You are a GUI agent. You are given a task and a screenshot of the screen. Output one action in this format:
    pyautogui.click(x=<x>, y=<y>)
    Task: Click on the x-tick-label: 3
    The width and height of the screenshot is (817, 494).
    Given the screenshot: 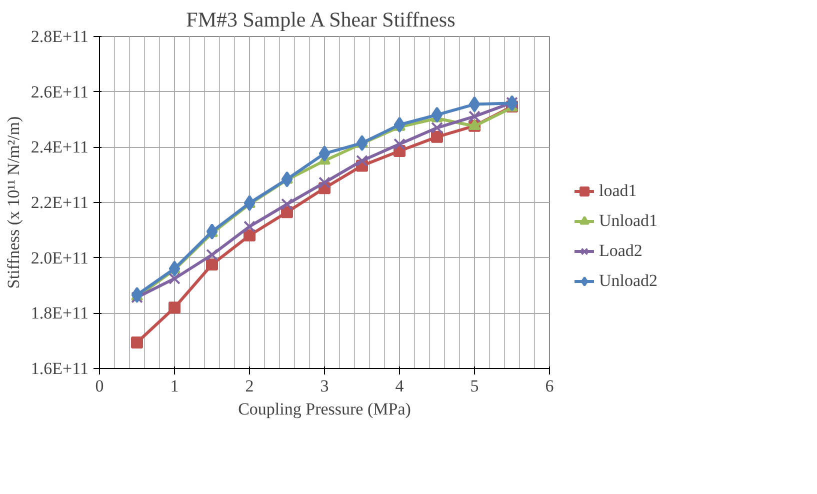 What is the action you would take?
    pyautogui.click(x=324, y=386)
    